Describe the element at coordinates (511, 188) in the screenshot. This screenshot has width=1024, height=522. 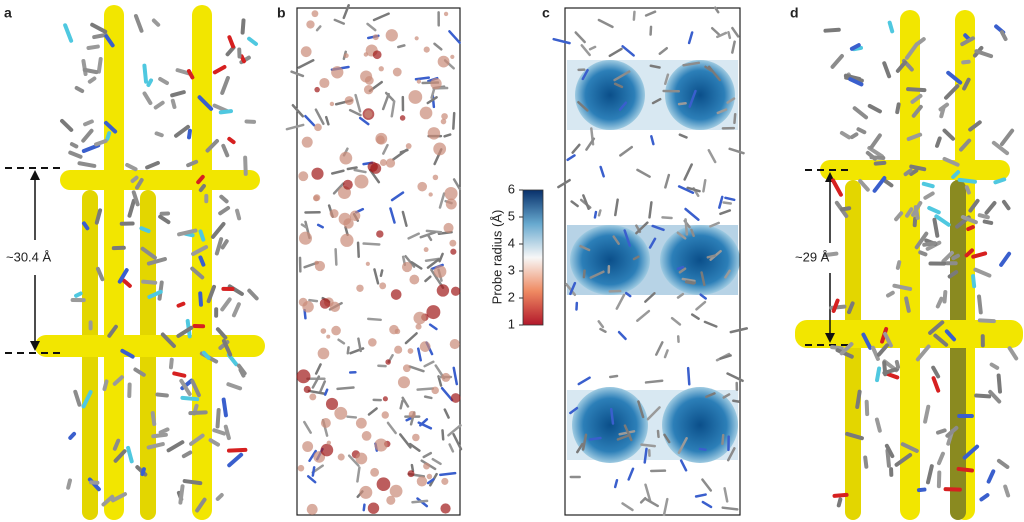
I see `colorbar-tick-label: 6` at that location.